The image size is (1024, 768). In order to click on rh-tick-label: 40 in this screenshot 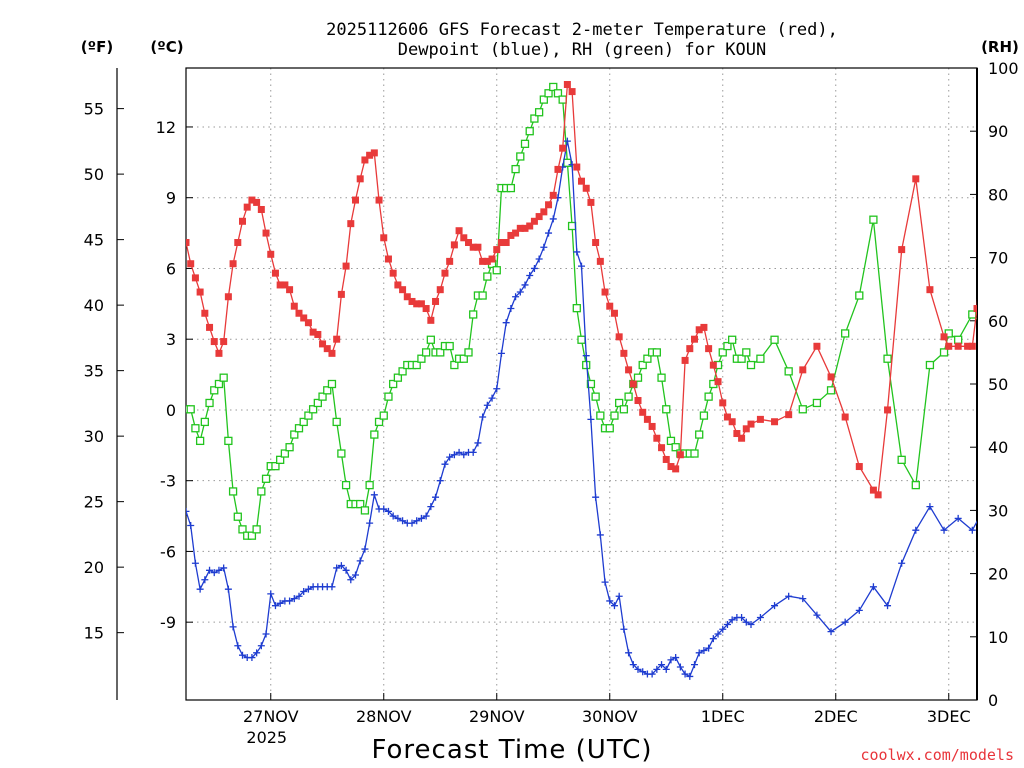, I will do `click(998, 447)`.